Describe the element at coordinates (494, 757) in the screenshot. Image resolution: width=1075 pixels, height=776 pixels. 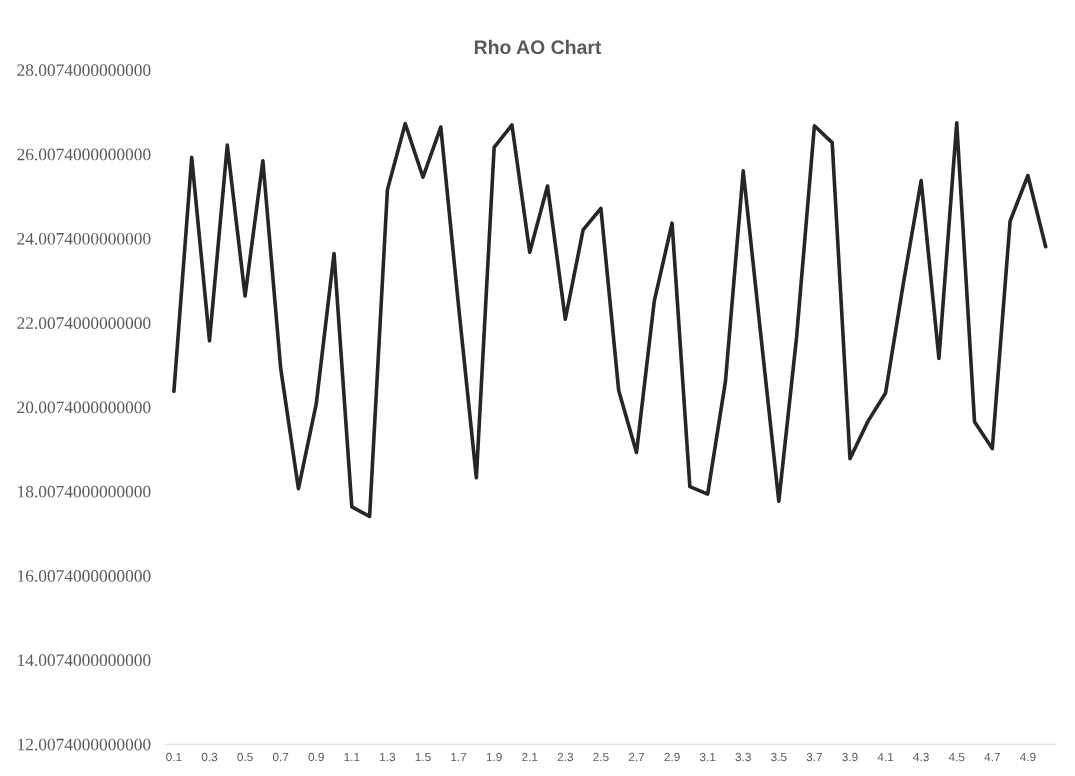
I see `x-tick-label: 1.9` at that location.